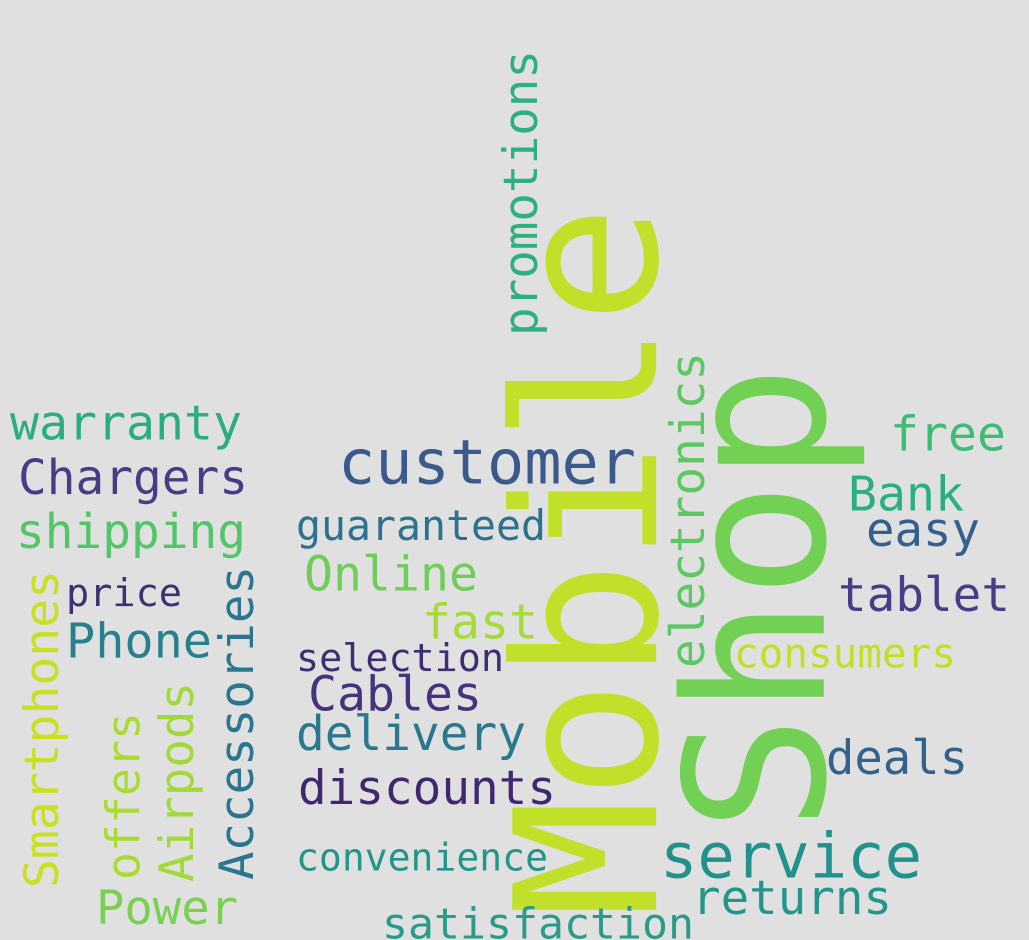 The image size is (1029, 940). What do you see at coordinates (521, 193) in the screenshot?
I see `word-promotions: promotions` at bounding box center [521, 193].